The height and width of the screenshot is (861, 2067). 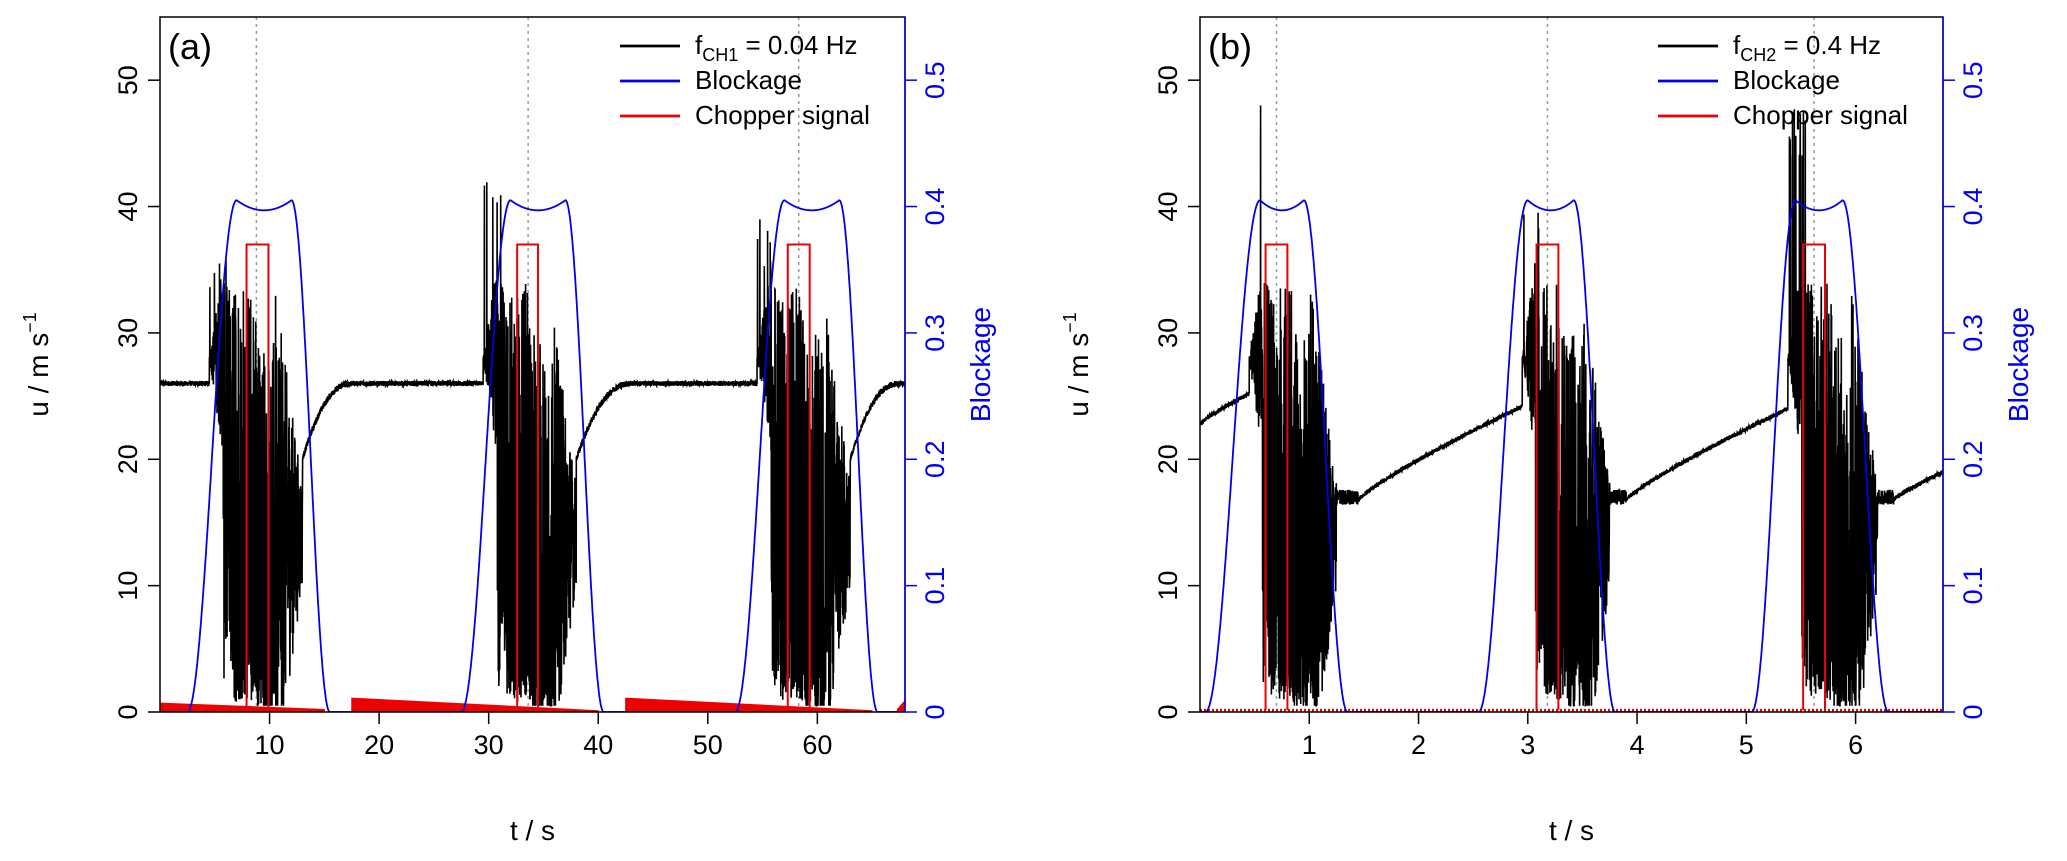 What do you see at coordinates (190, 46) in the screenshot?
I see `panel-label: (a)` at bounding box center [190, 46].